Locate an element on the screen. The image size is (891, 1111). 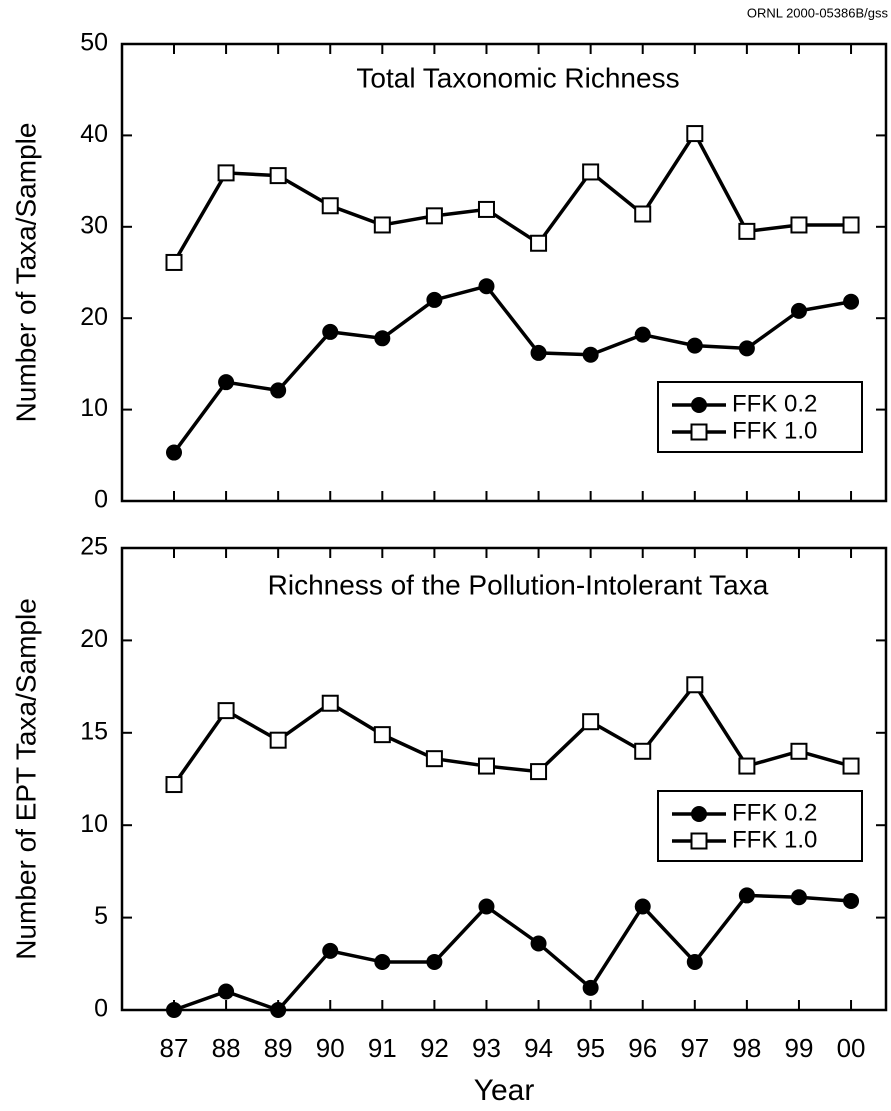
x-tick-label: 88 is located at coordinates (226, 1048).